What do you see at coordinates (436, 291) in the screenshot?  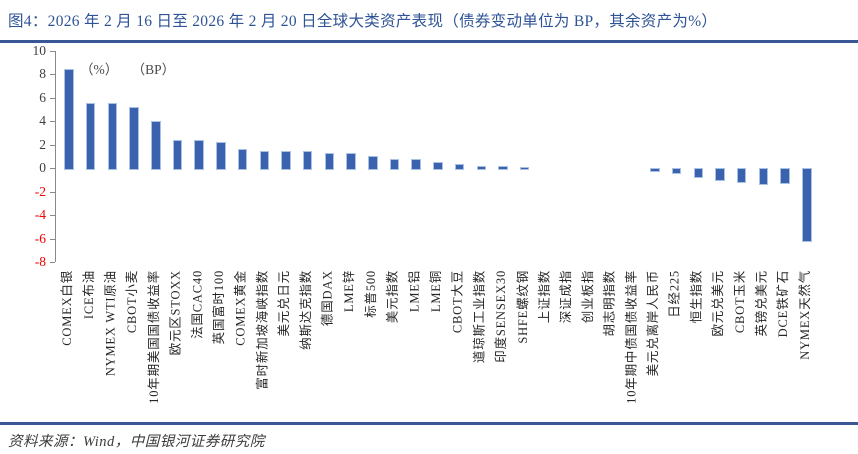 I see `x-axis-label: LME铜` at bounding box center [436, 291].